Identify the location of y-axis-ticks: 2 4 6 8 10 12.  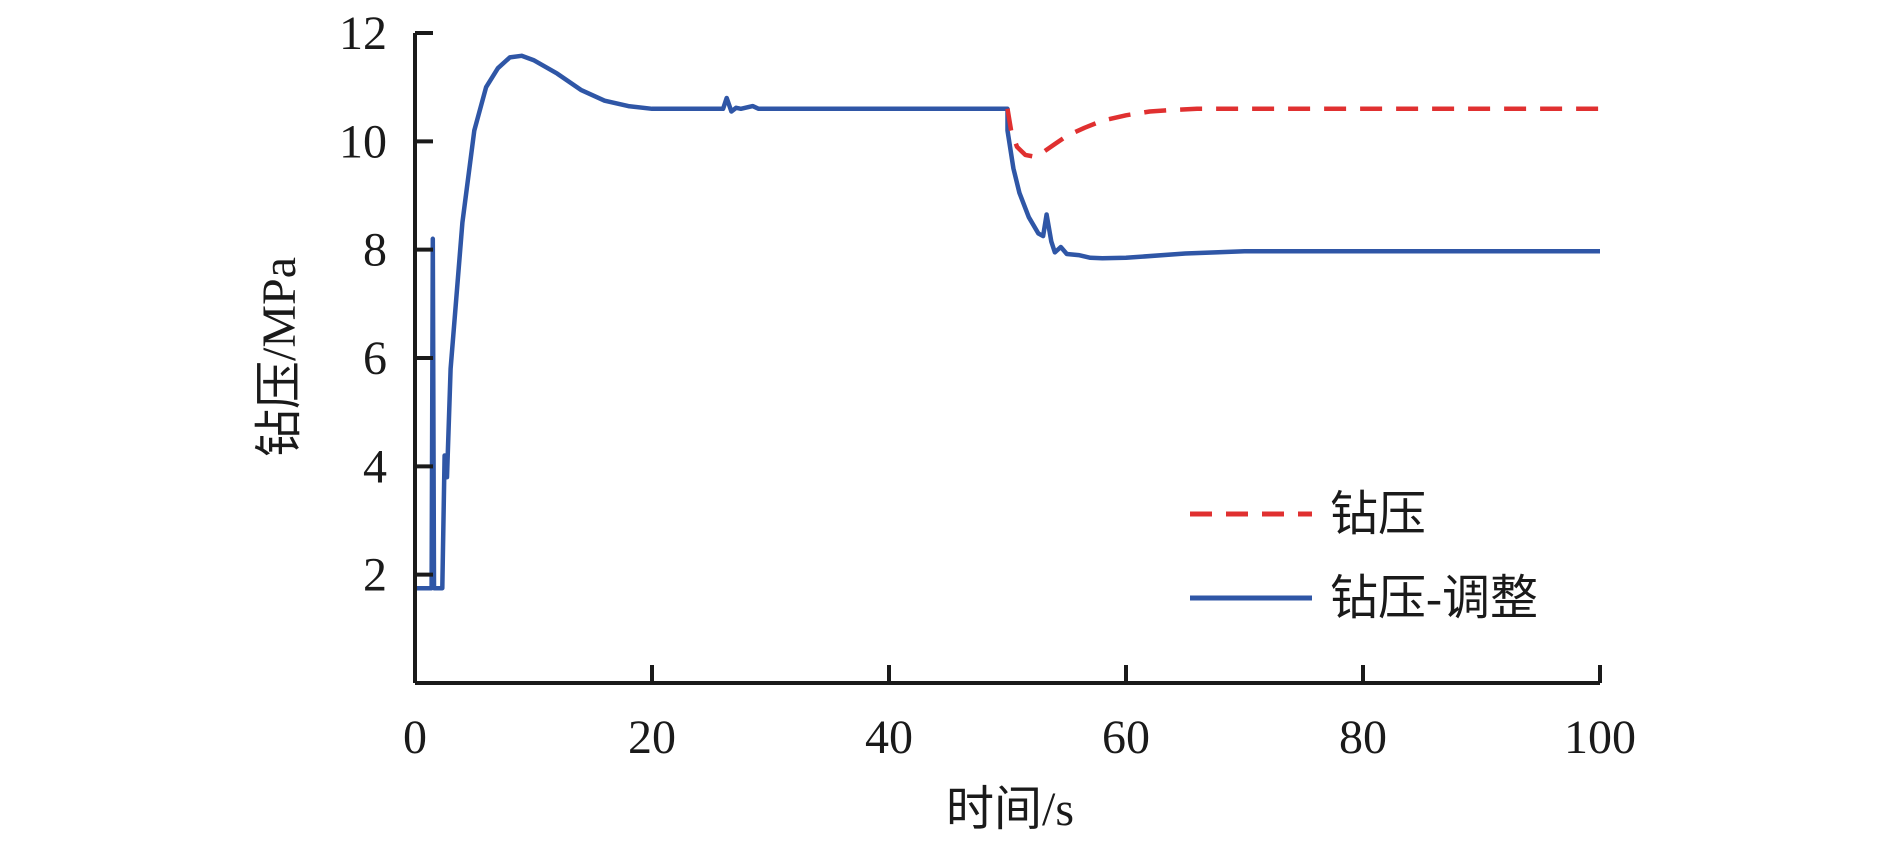
(386, 304).